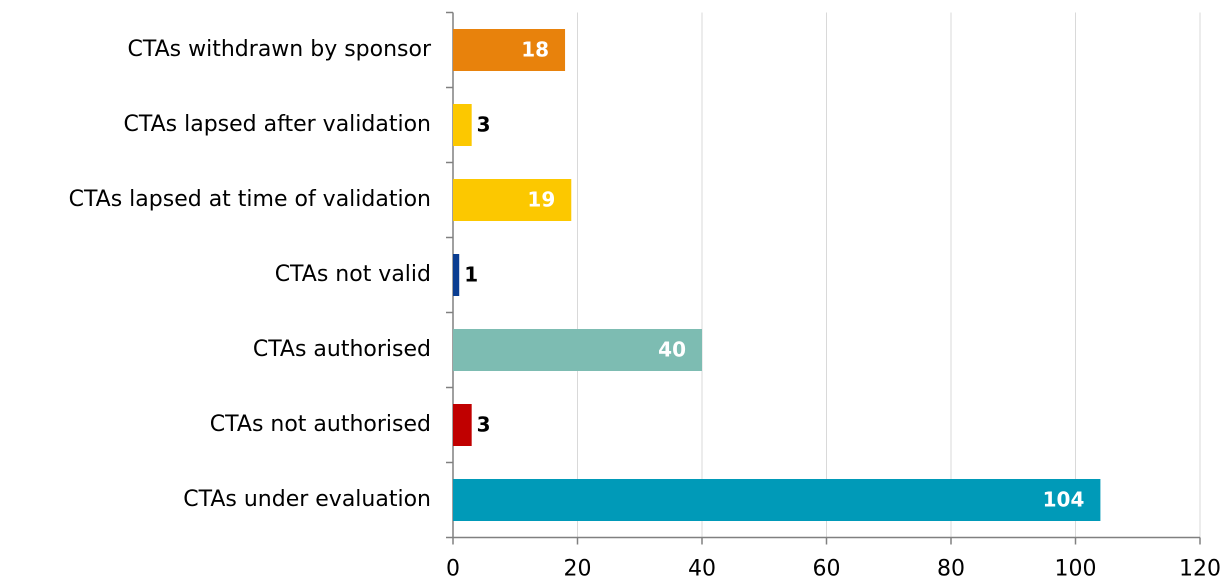  Describe the element at coordinates (471, 275) in the screenshot. I see `data-label: 1` at that location.